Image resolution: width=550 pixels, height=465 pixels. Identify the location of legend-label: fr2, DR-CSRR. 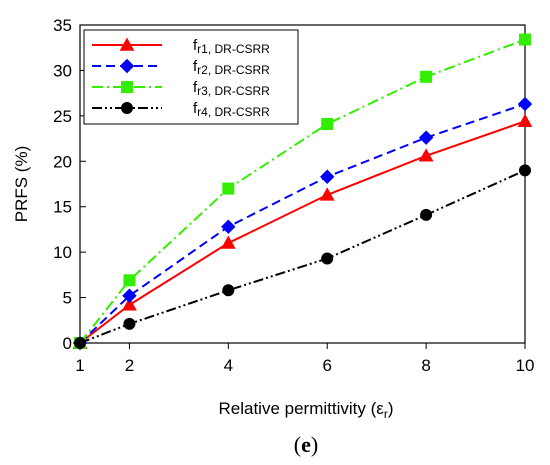
(231, 67).